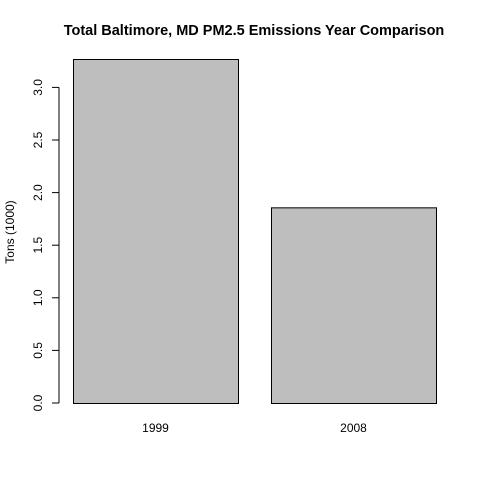 The image size is (480, 480). I want to click on y-tick-label: 2.0, so click(38, 192).